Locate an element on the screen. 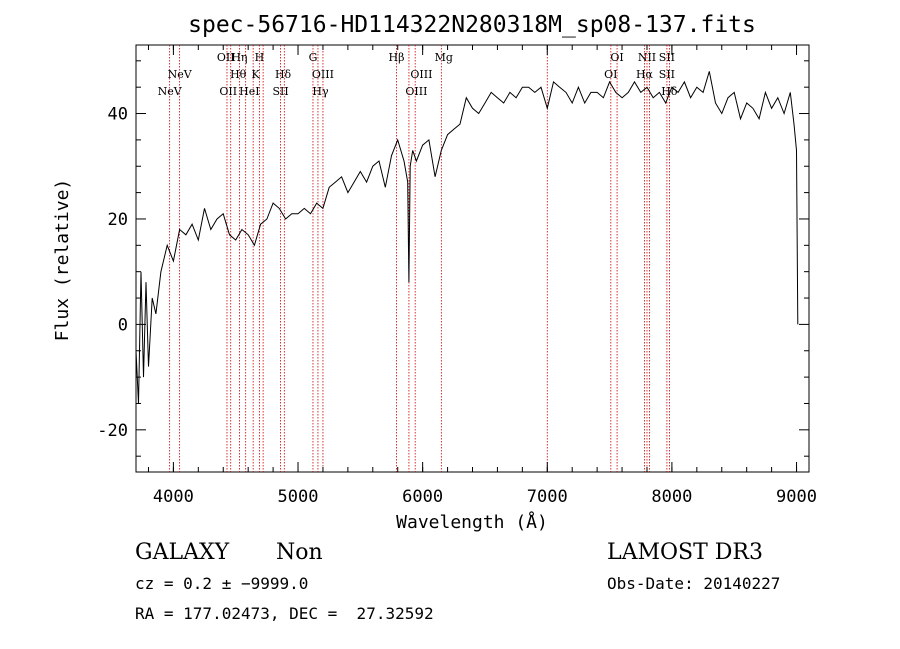 Image resolution: width=900 pixels, height=649 pixels. line-label-2: OII is located at coordinates (226, 57).